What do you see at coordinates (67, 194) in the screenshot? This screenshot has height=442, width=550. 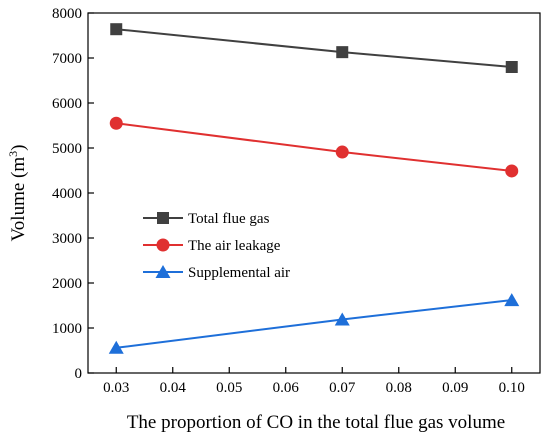 I see `y-tick-label: 4000` at bounding box center [67, 194].